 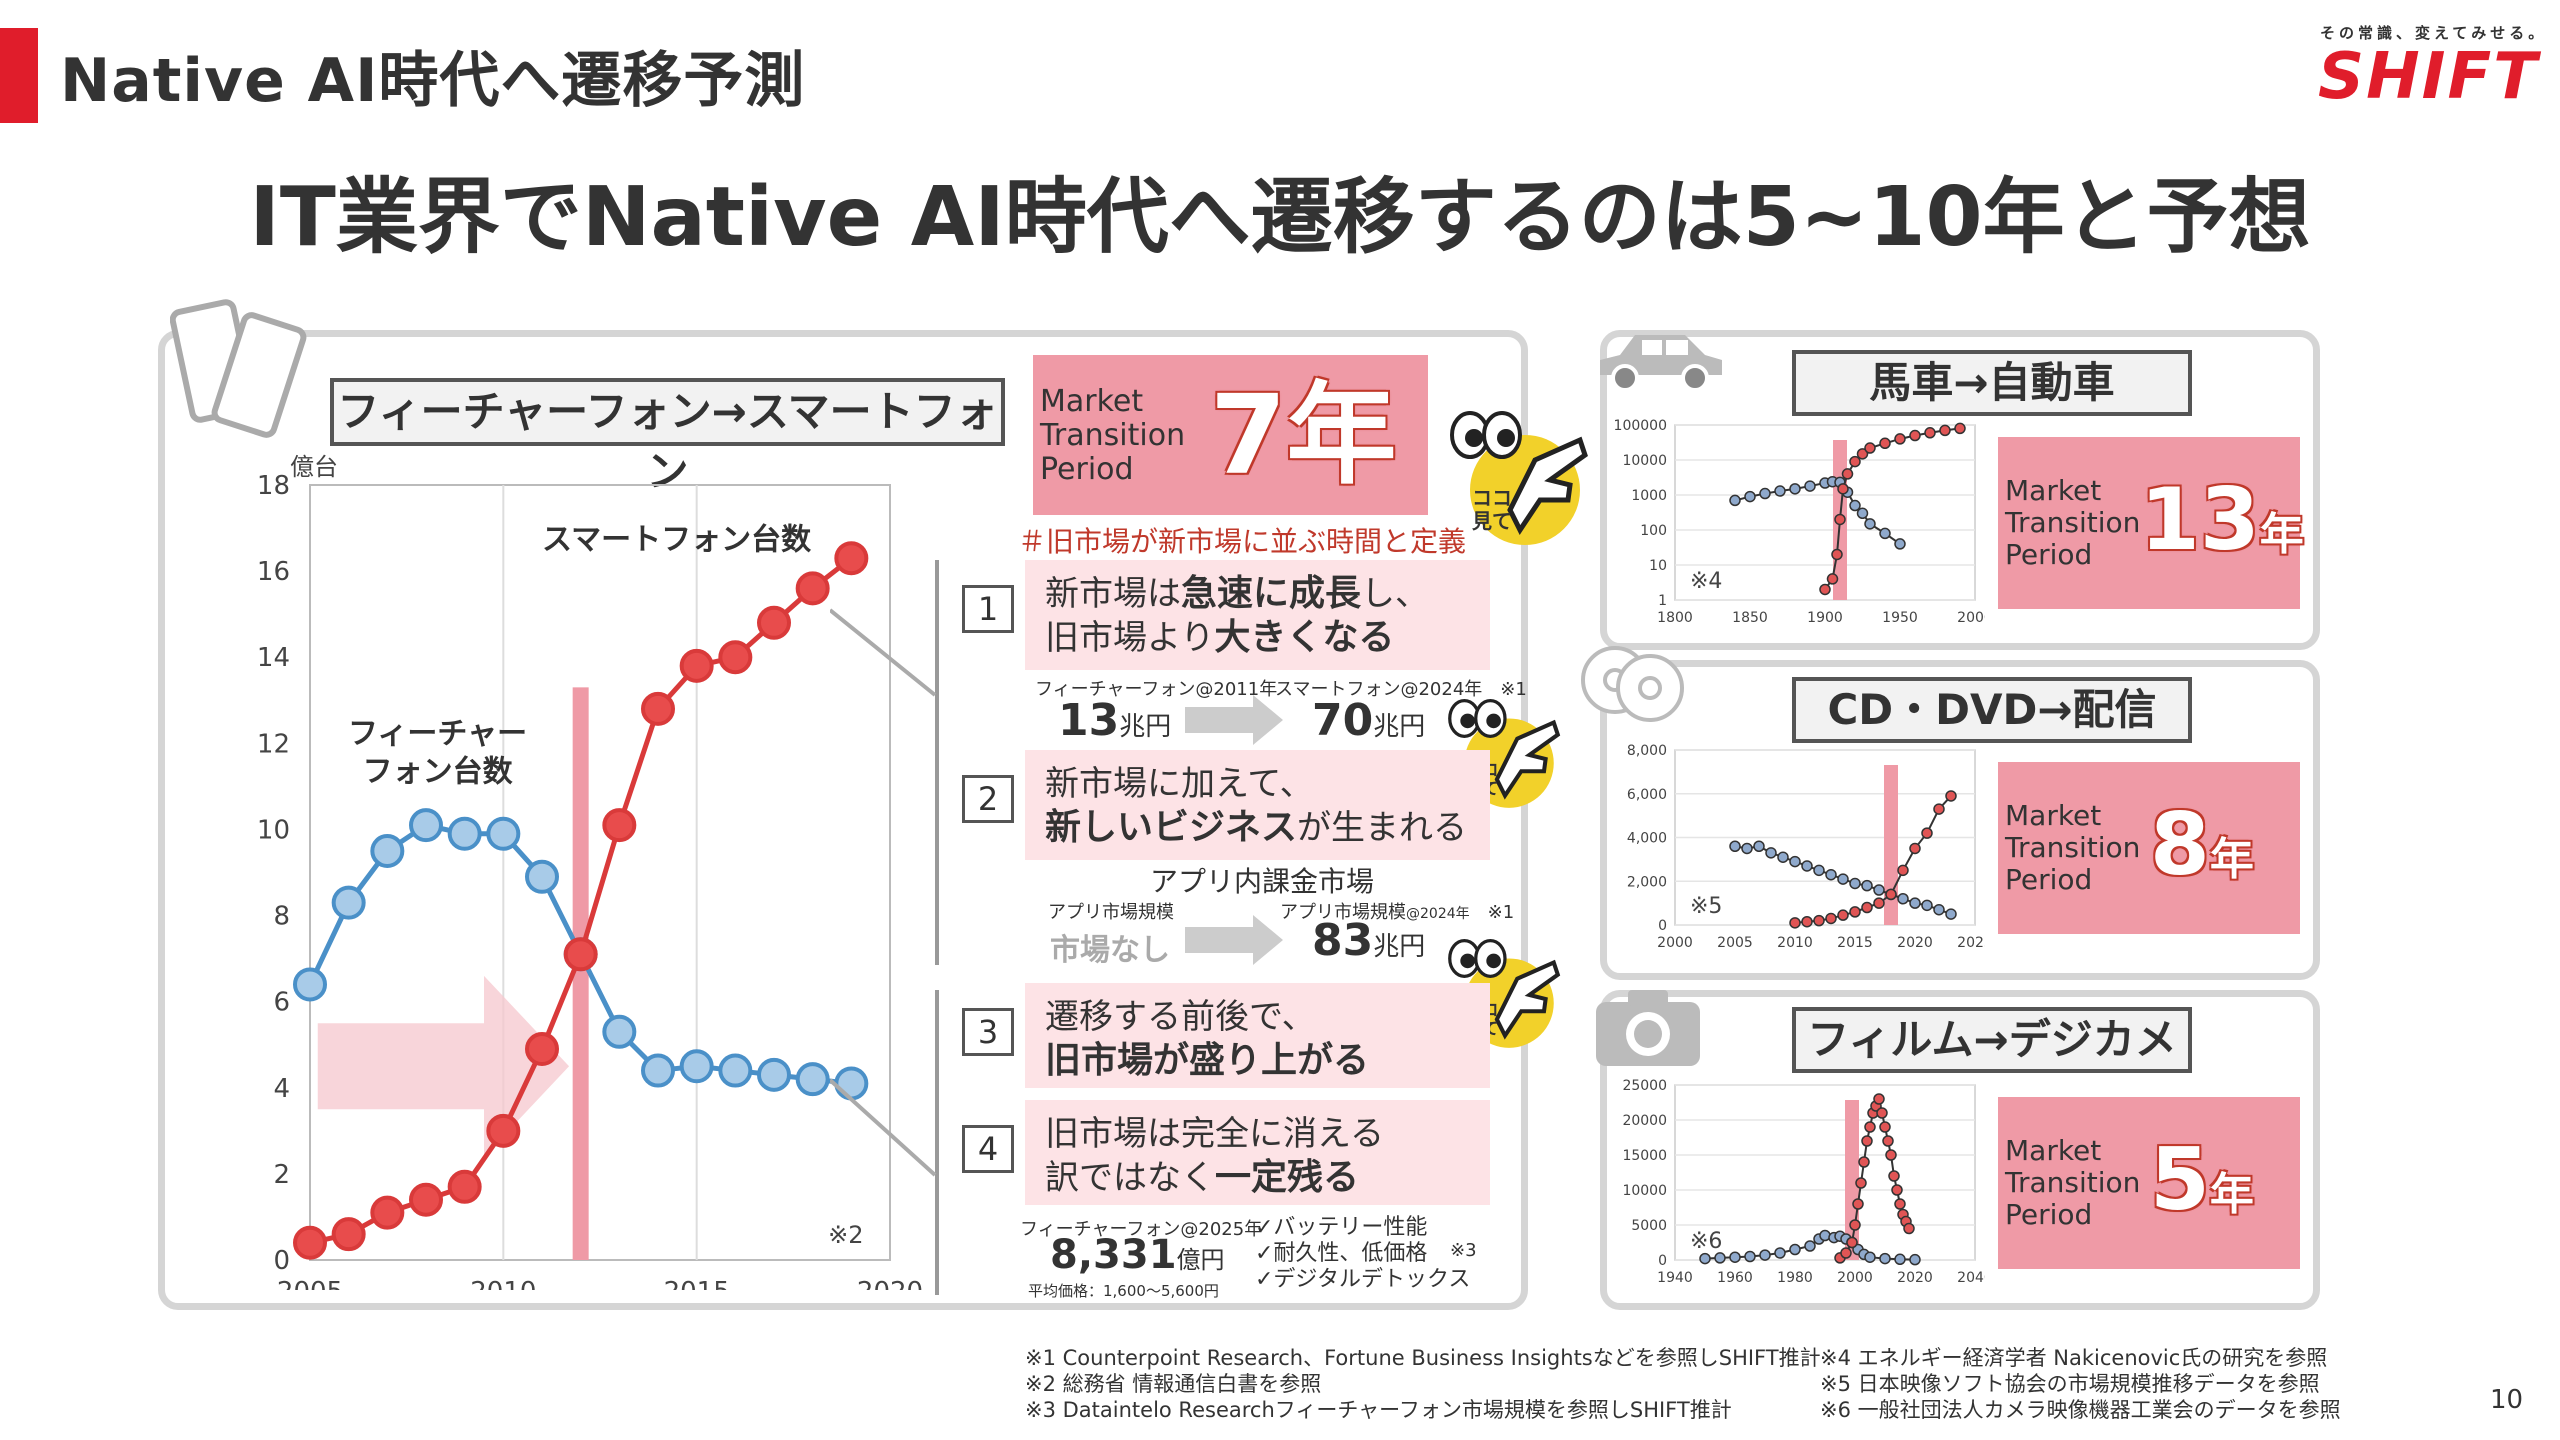 What do you see at coordinates (1992, 710) in the screenshot?
I see `cd-panel-label: CD・DVD→配信` at bounding box center [1992, 710].